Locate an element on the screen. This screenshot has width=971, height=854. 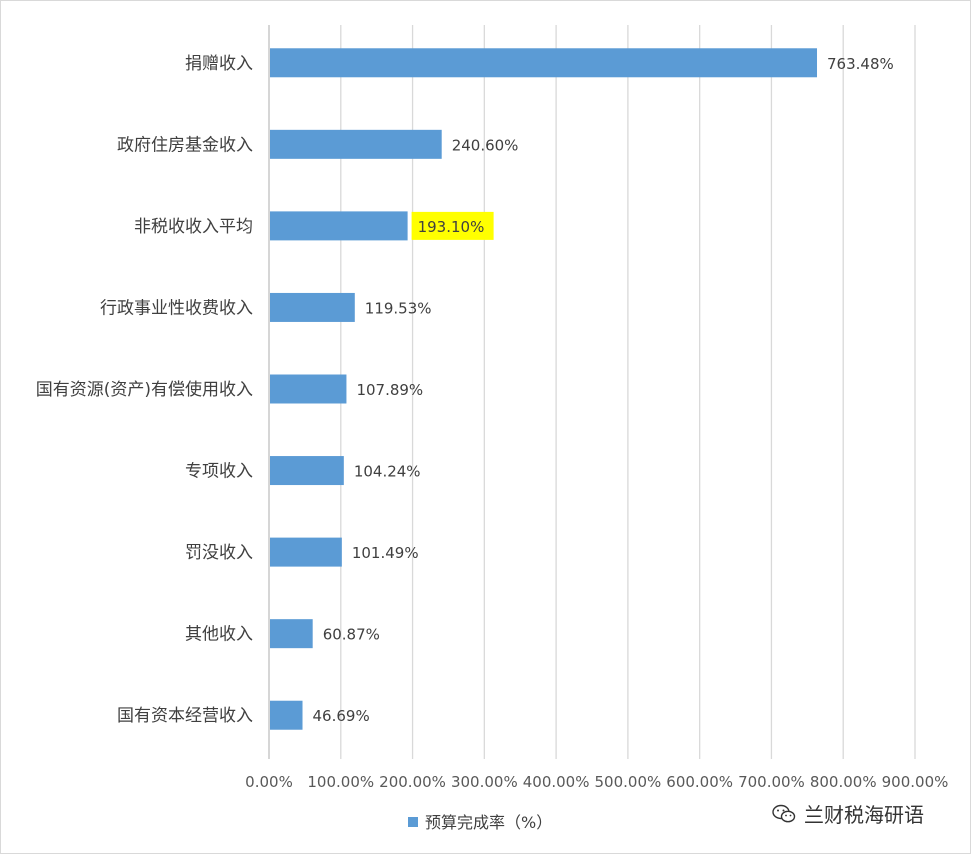
watermark: 兰财税海研语 is located at coordinates (848, 813).